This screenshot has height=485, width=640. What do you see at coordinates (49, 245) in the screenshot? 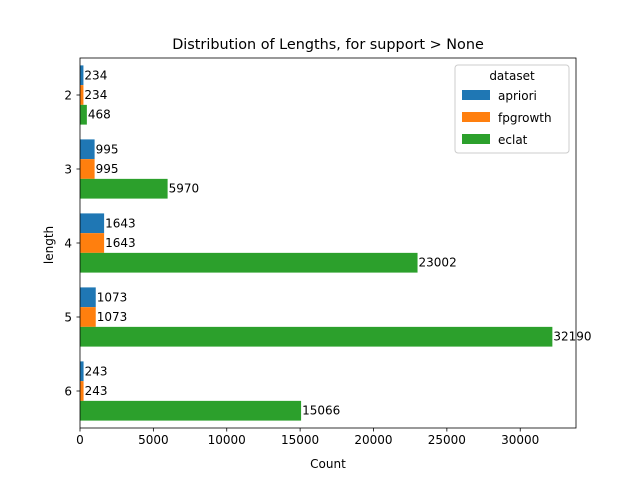
I see `y-axis-label: length` at bounding box center [49, 245].